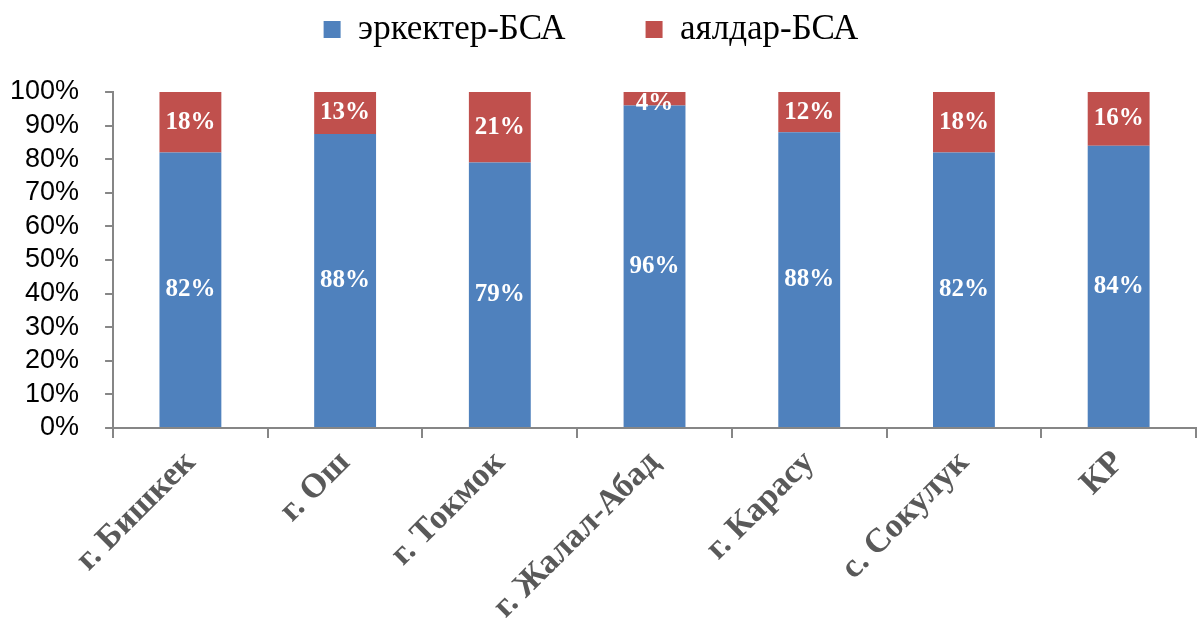  I want to click on y-tick-label: 20%, so click(52, 359).